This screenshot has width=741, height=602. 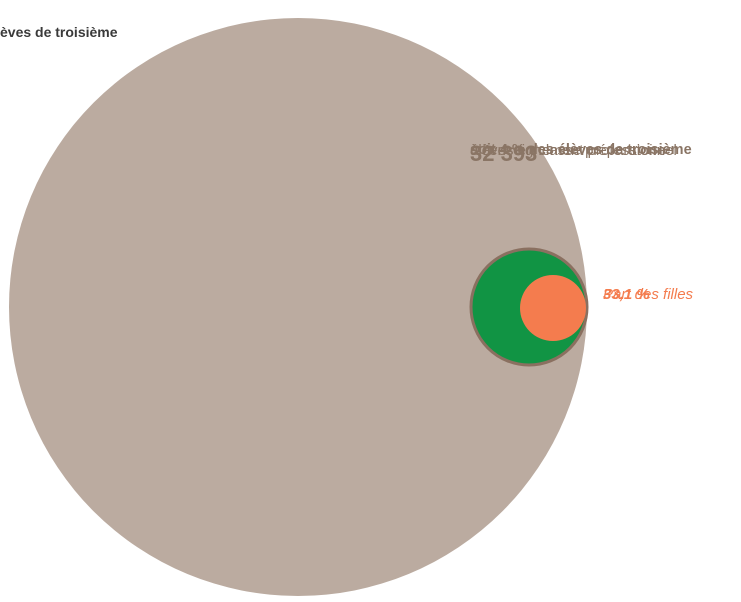 What do you see at coordinates (504, 153) in the screenshot?
I see `prep-count-value: 32 393` at bounding box center [504, 153].